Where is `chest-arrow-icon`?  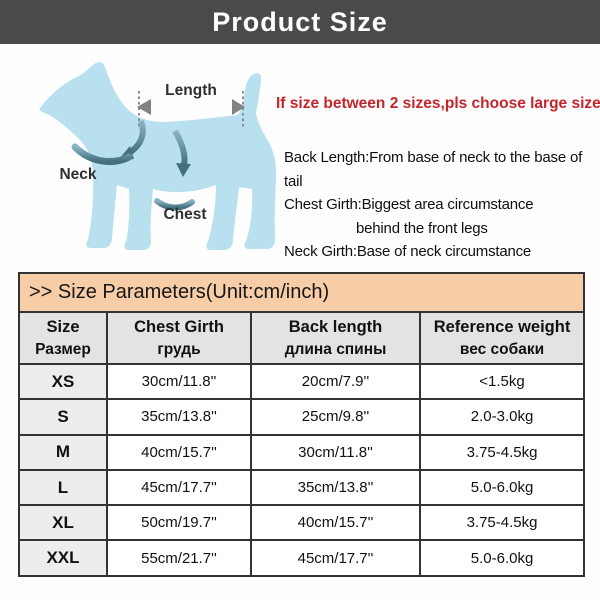 chest-arrow-icon is located at coordinates (180, 147).